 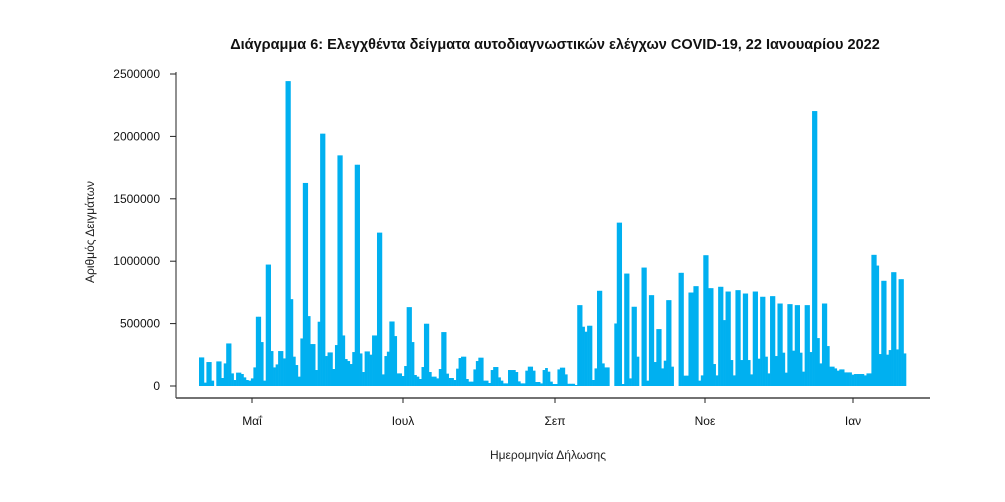 What do you see at coordinates (156, 386) in the screenshot?
I see `y-tick-label: 0` at bounding box center [156, 386].